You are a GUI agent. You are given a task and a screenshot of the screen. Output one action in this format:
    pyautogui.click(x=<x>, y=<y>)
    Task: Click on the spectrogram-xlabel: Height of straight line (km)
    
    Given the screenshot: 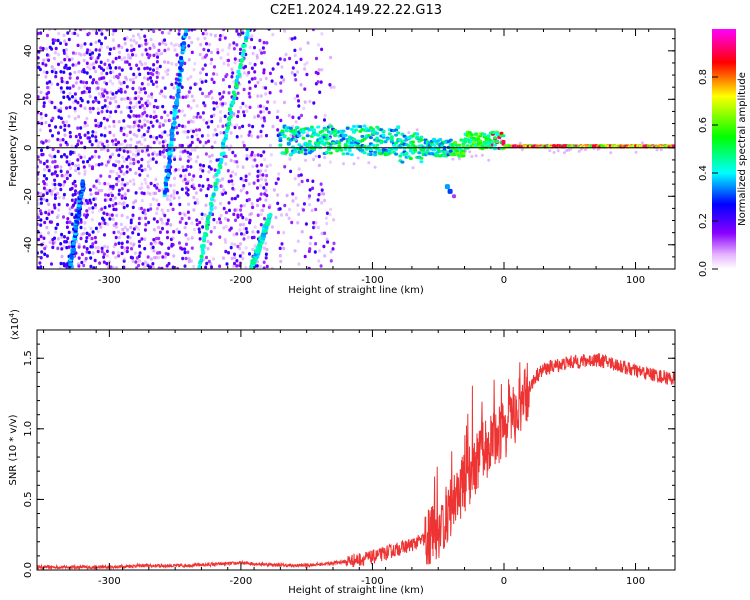 What is the action you would take?
    pyautogui.click(x=356, y=290)
    